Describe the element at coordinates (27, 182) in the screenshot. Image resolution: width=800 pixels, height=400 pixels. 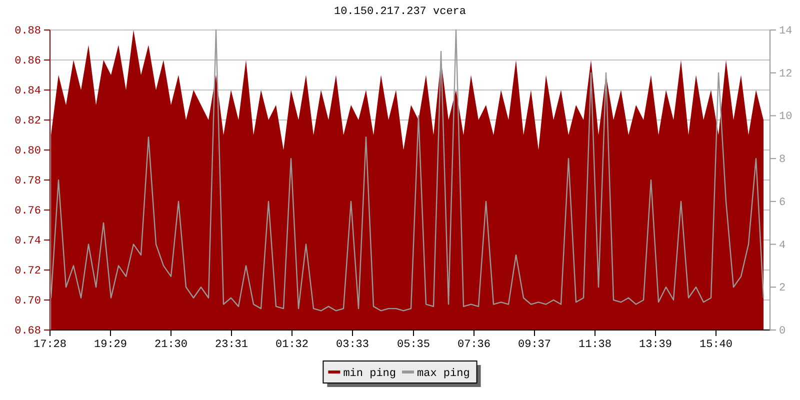
I see `y-tick-label: 0.78` at that location.